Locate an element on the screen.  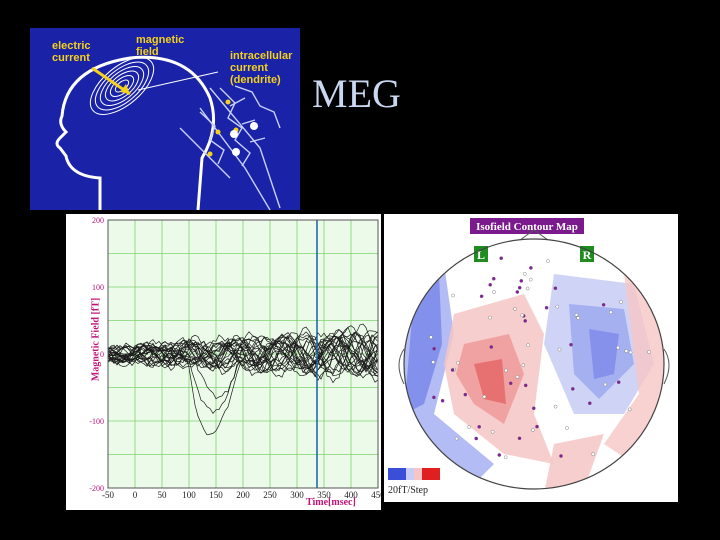
map-title: Isofield Contour Map is located at coordinates (527, 227).